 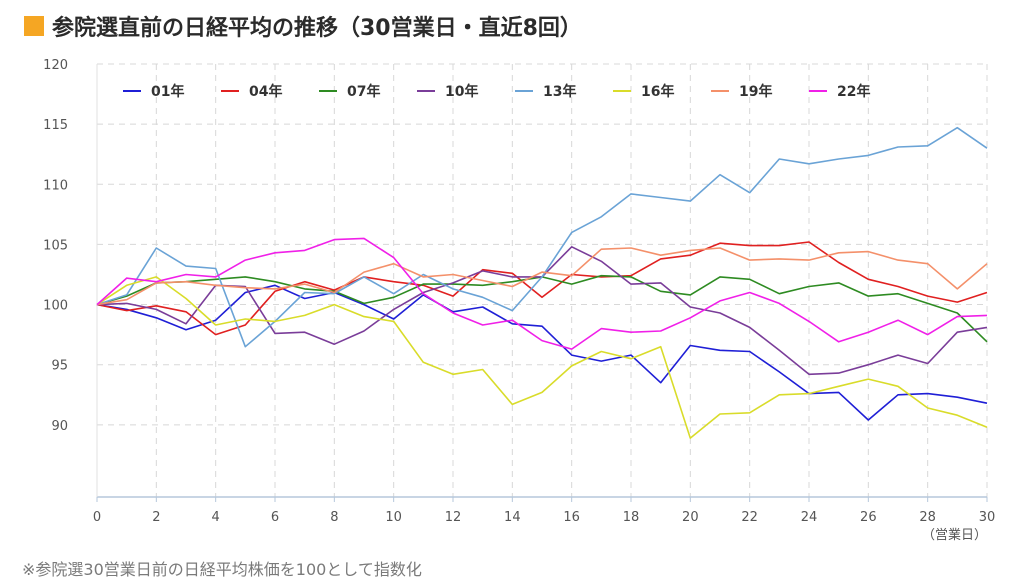 What do you see at coordinates (97, 517) in the screenshot?
I see `x-tick-label: 0` at bounding box center [97, 517].